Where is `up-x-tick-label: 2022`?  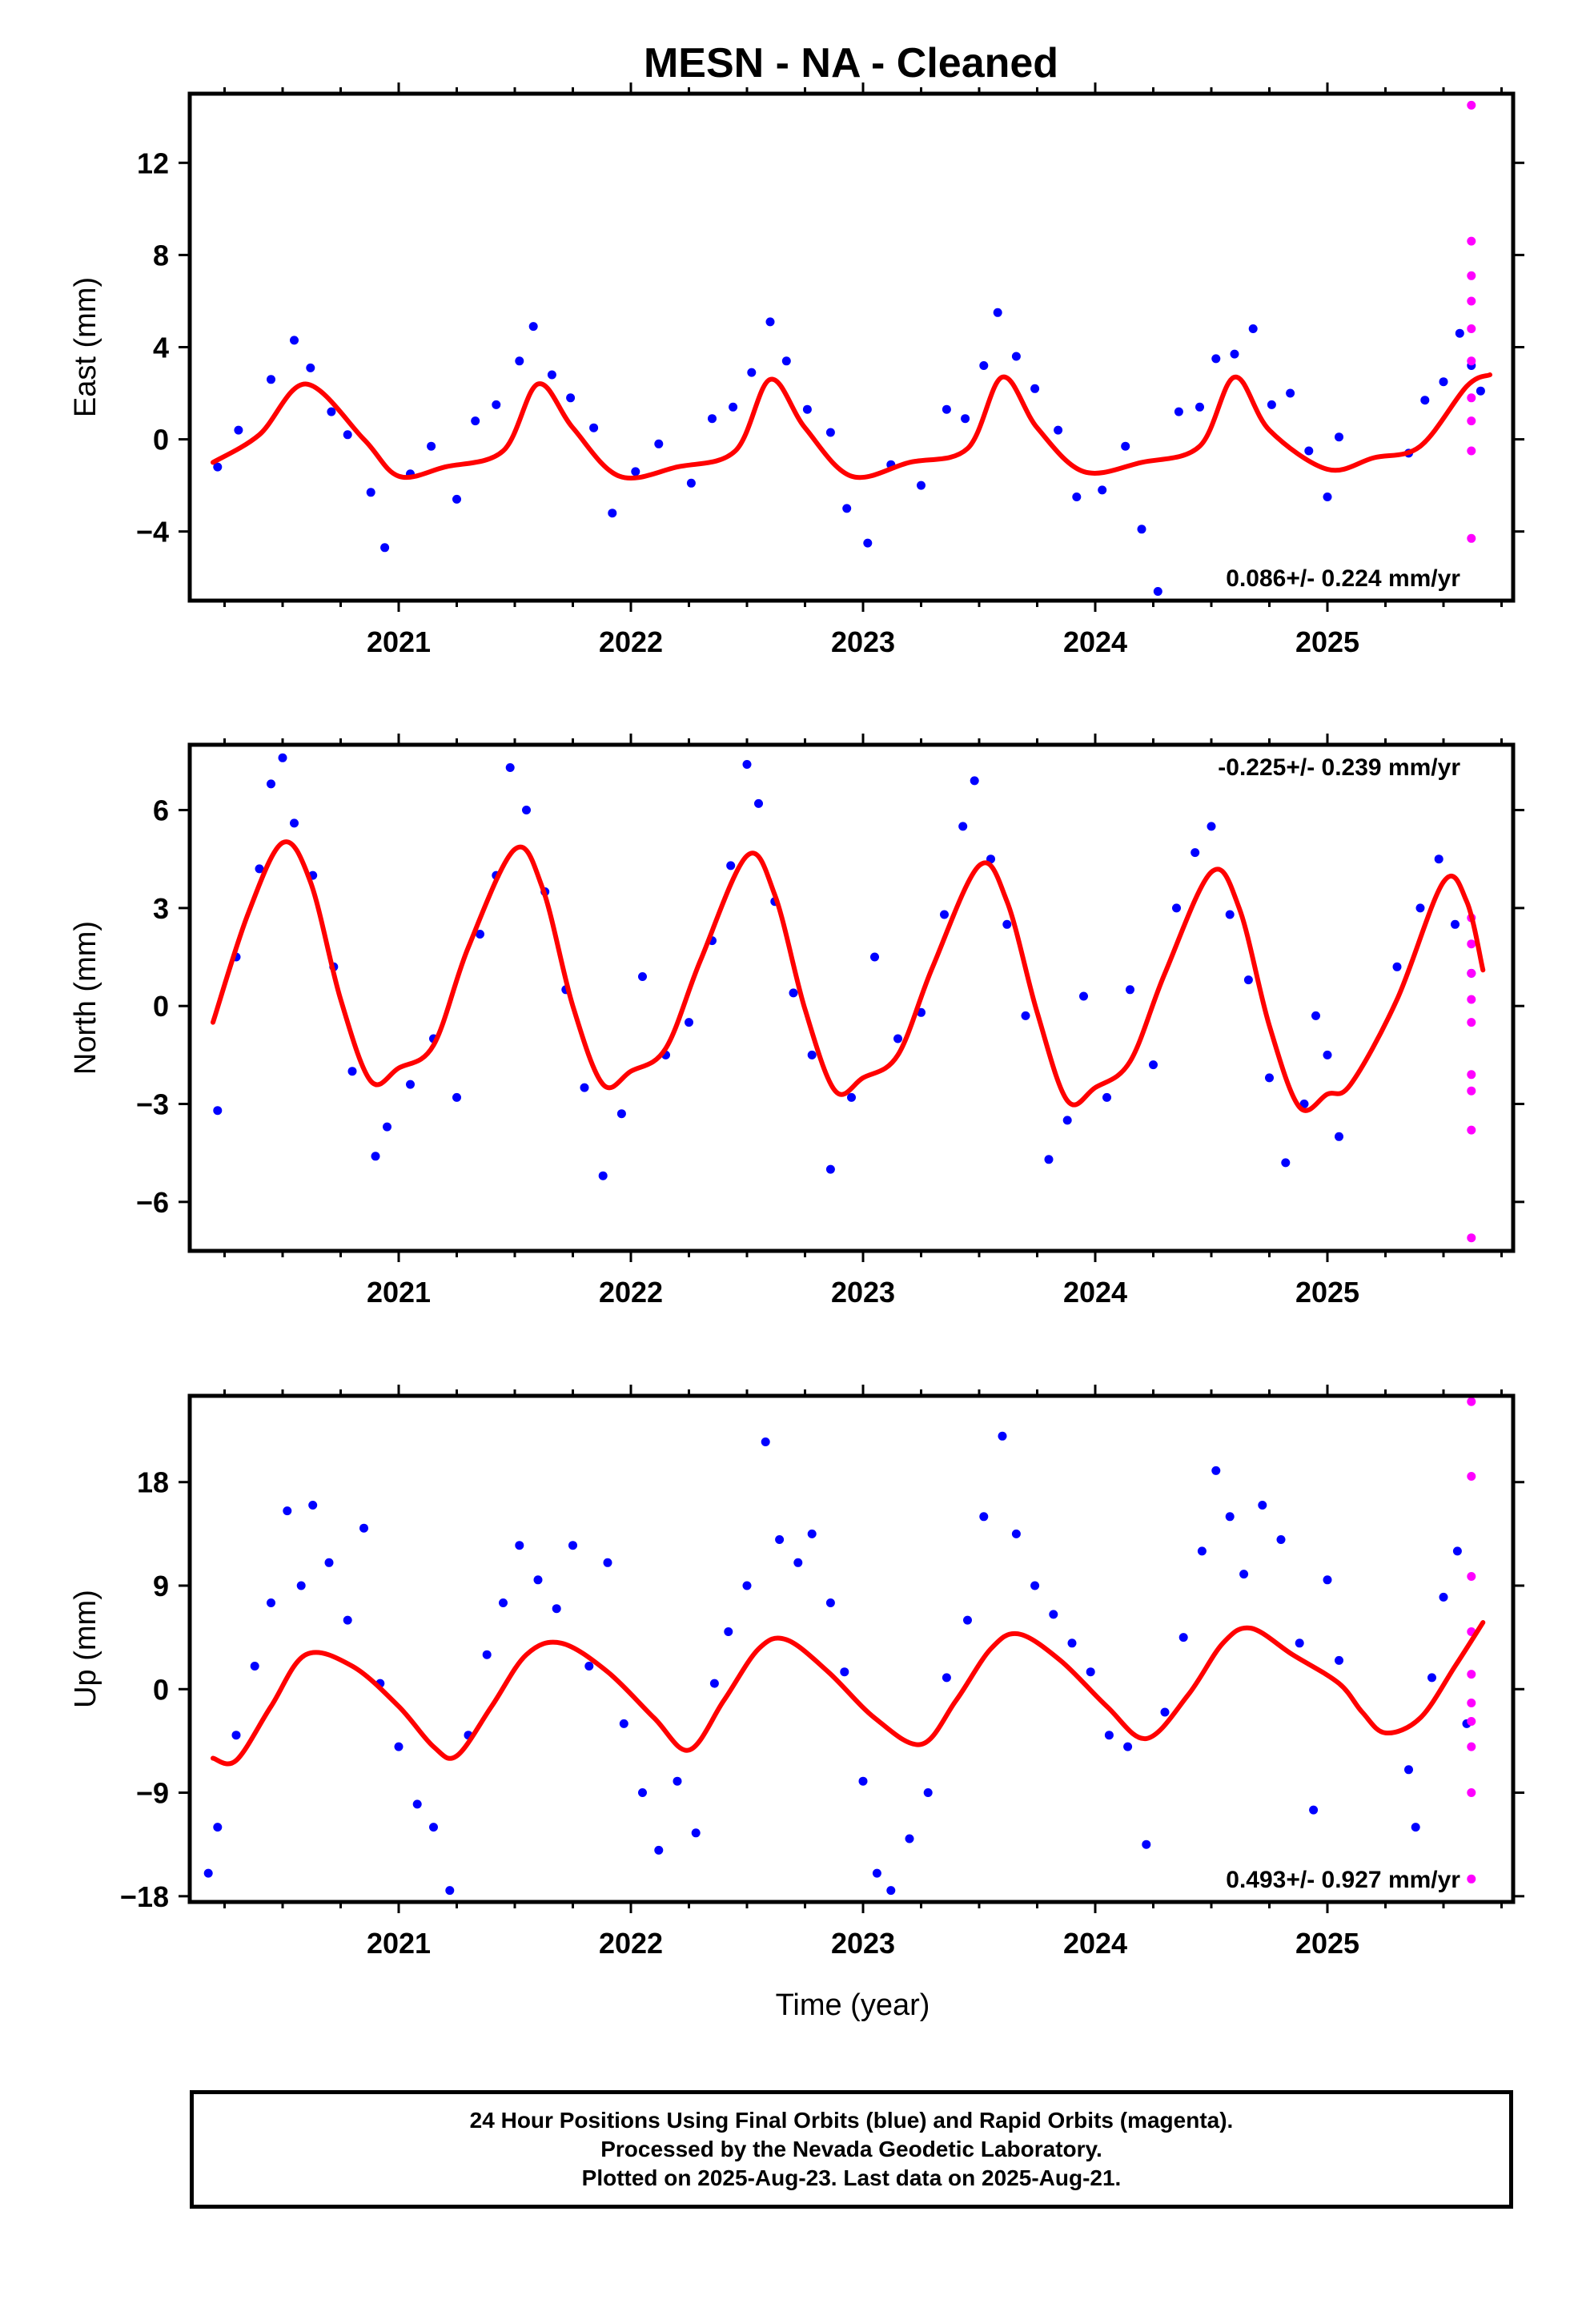 up-x-tick-label: 2022 is located at coordinates (631, 1943).